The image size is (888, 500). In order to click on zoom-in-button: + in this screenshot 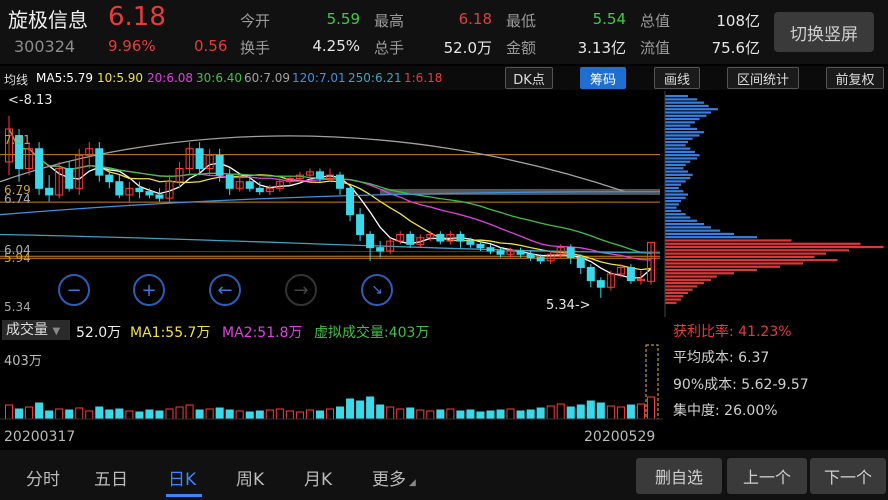, I will do `click(149, 290)`.